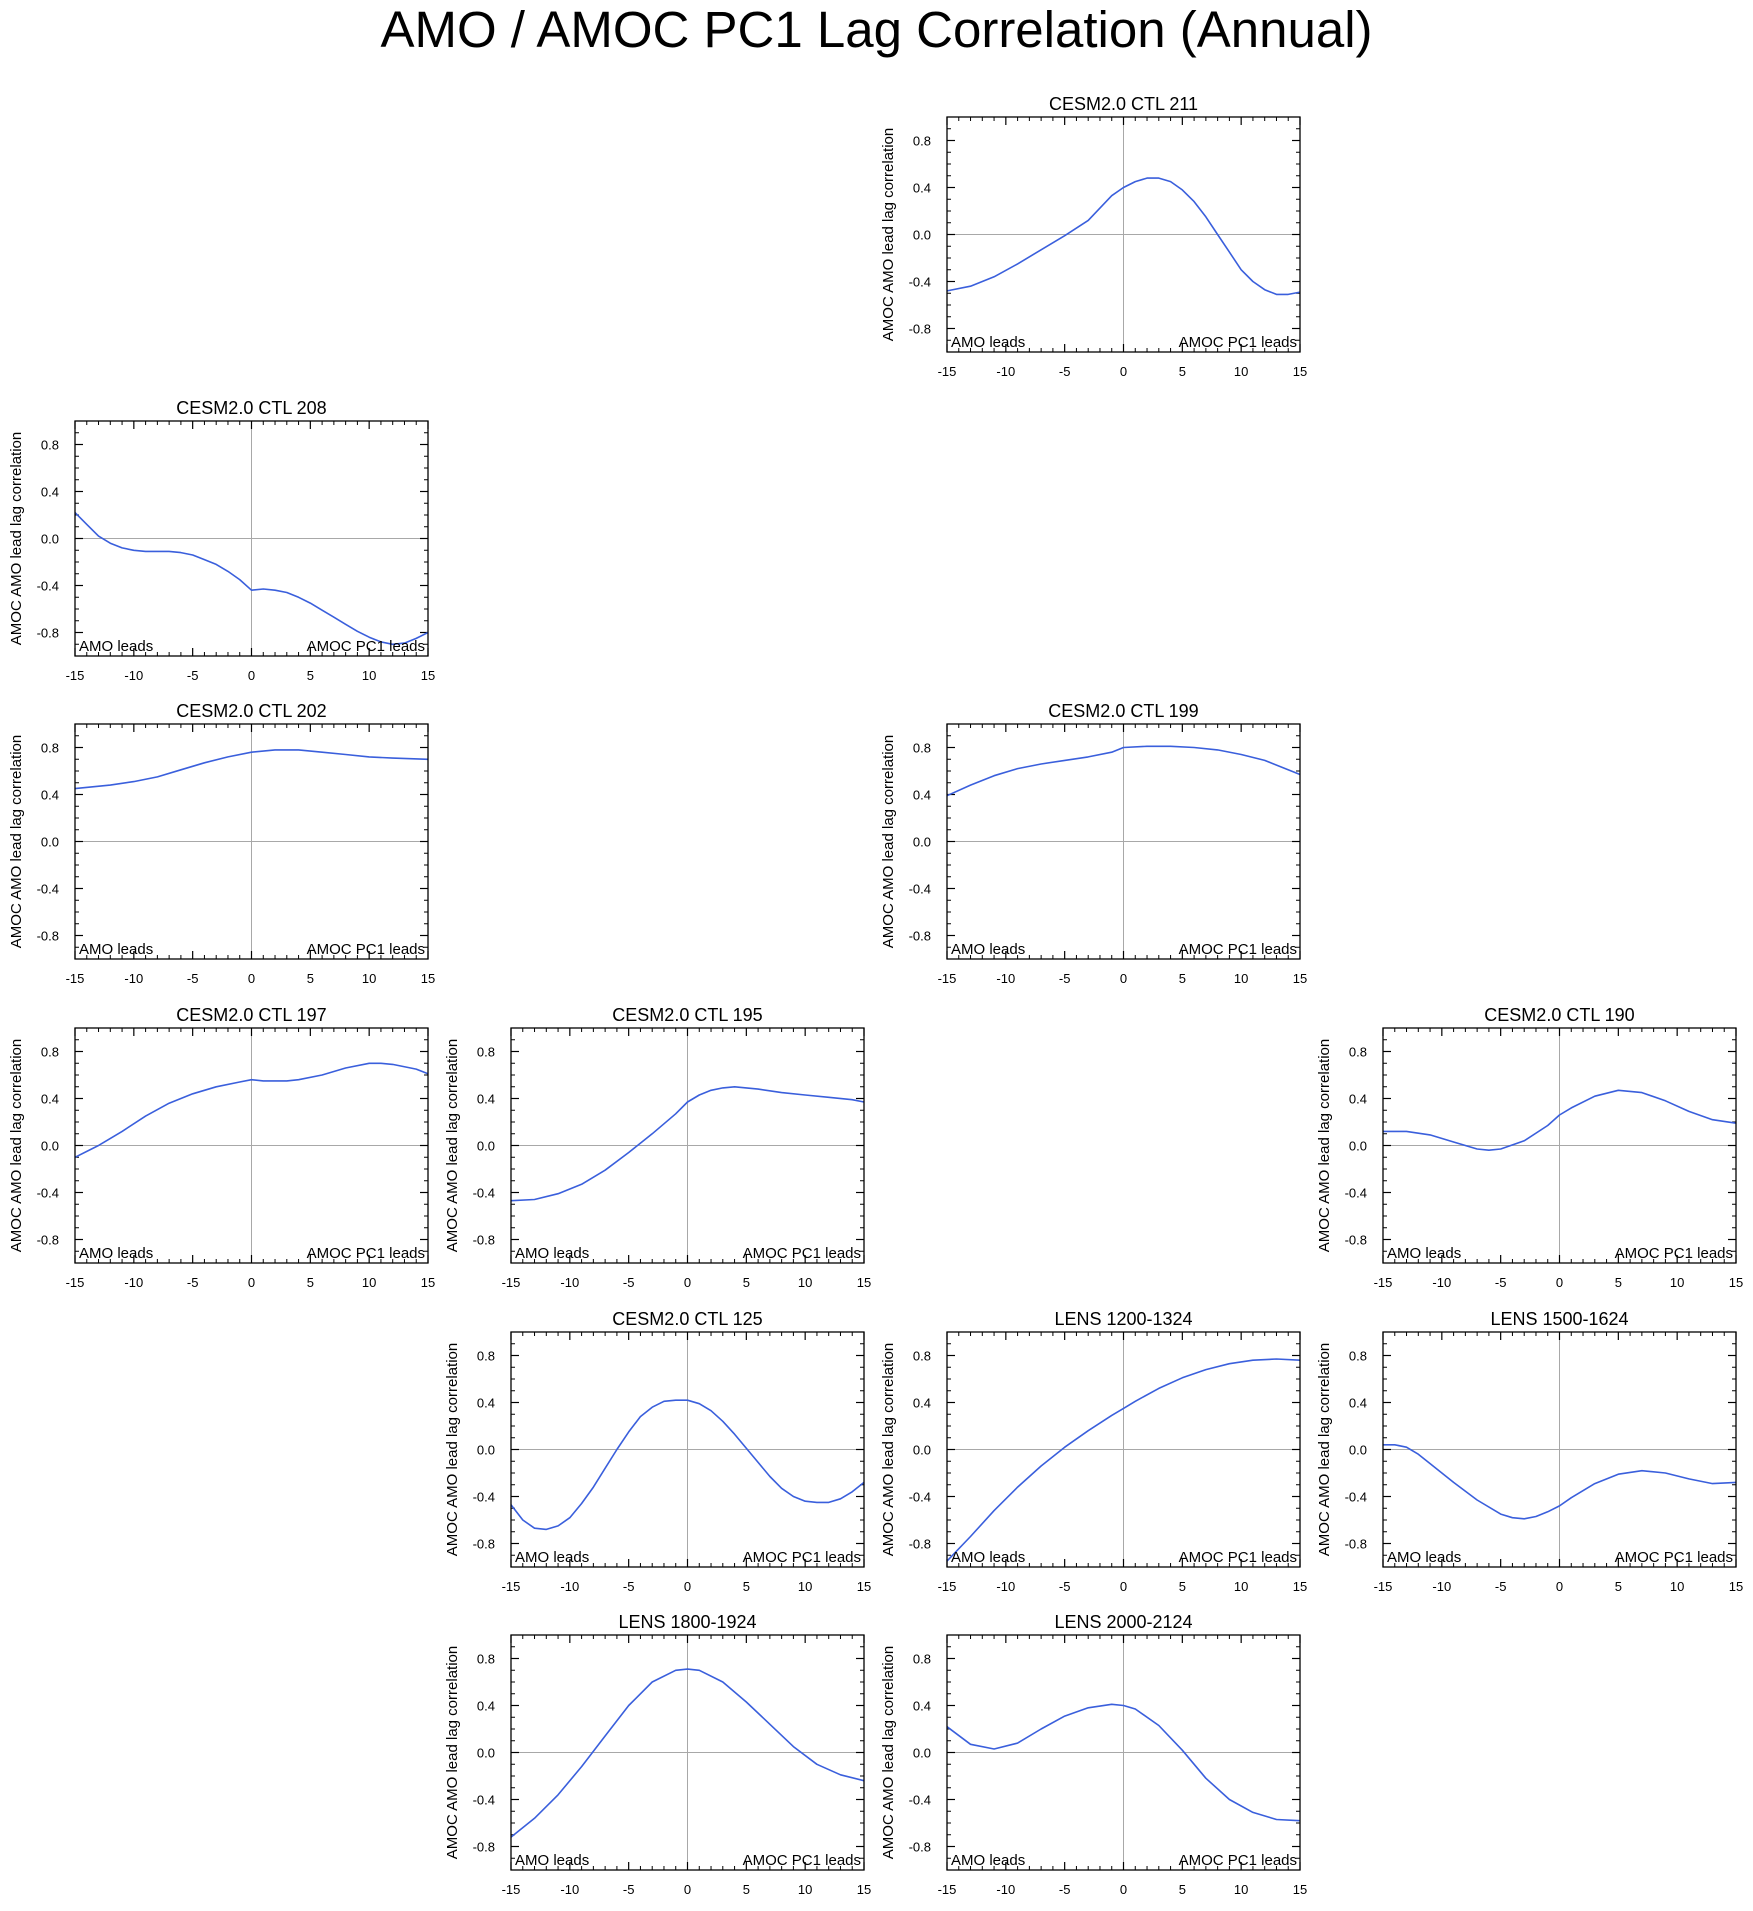 The height and width of the screenshot is (1911, 1753). I want to click on panel-title: CESM2.0 CTL 190, so click(1559, 1015).